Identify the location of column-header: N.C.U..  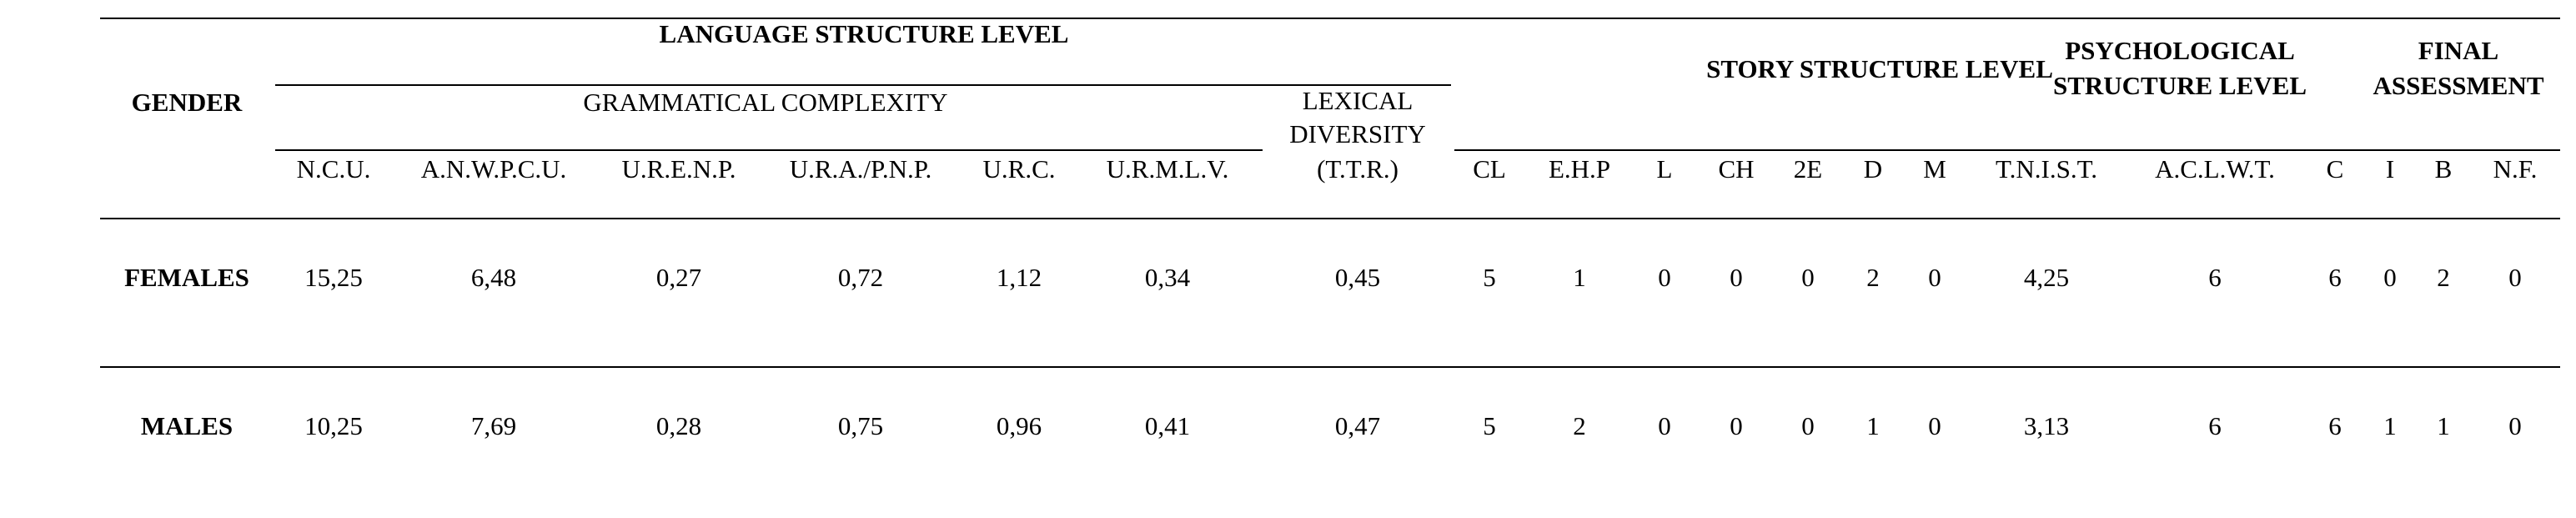
(334, 169).